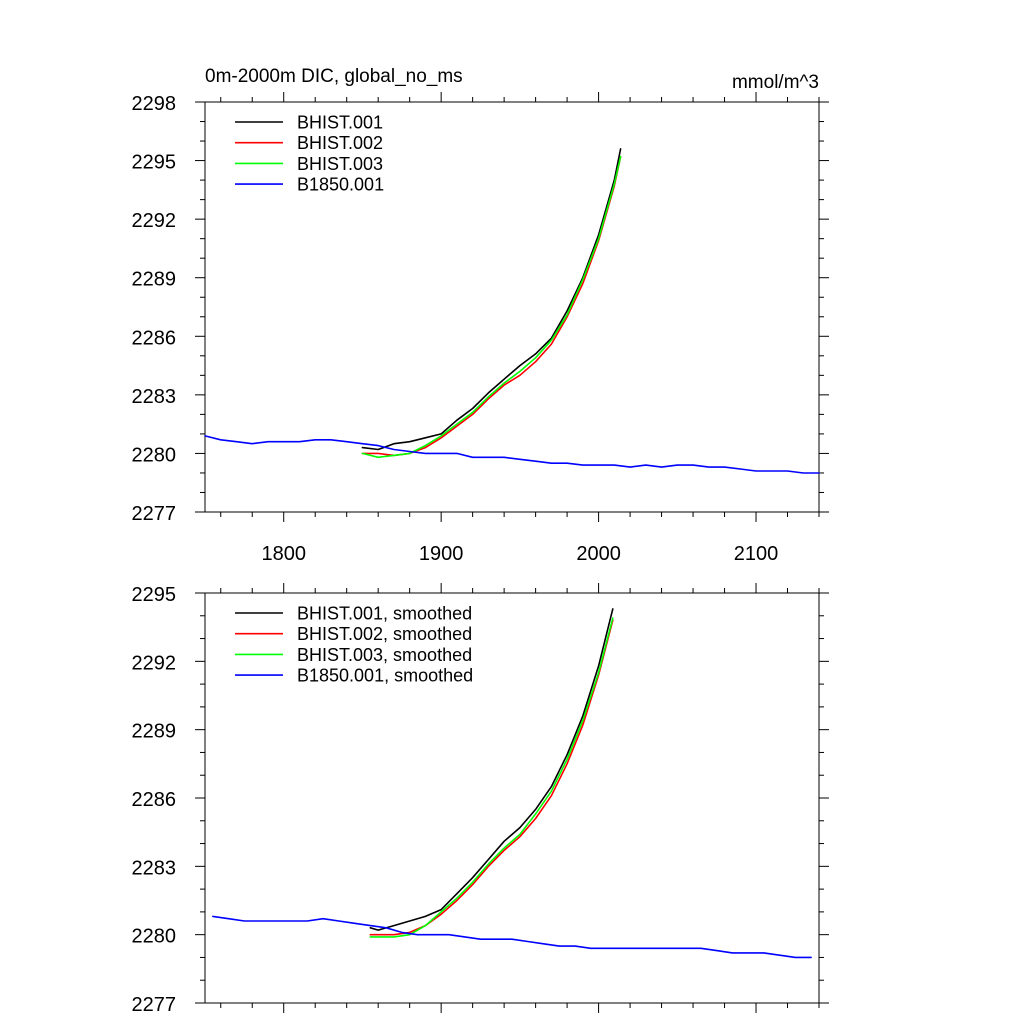 The image size is (1024, 1029). I want to click on chart-1-x-tick-label: 2000, so click(598, 554).